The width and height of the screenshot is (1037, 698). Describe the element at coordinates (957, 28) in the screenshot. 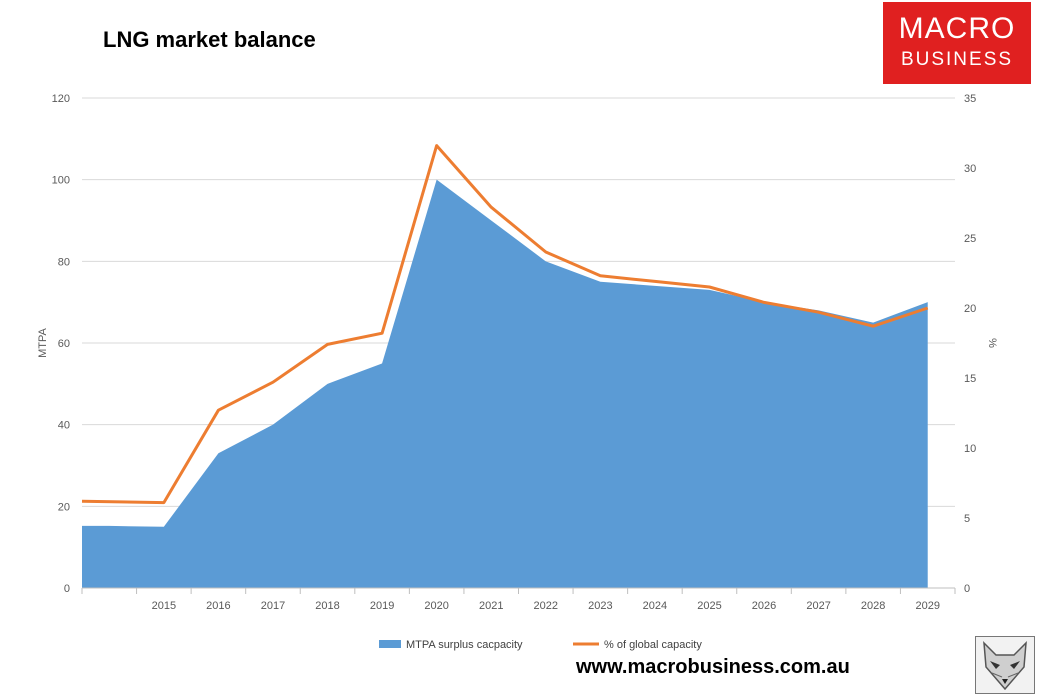

I see `logo-line-1: MACRO` at that location.